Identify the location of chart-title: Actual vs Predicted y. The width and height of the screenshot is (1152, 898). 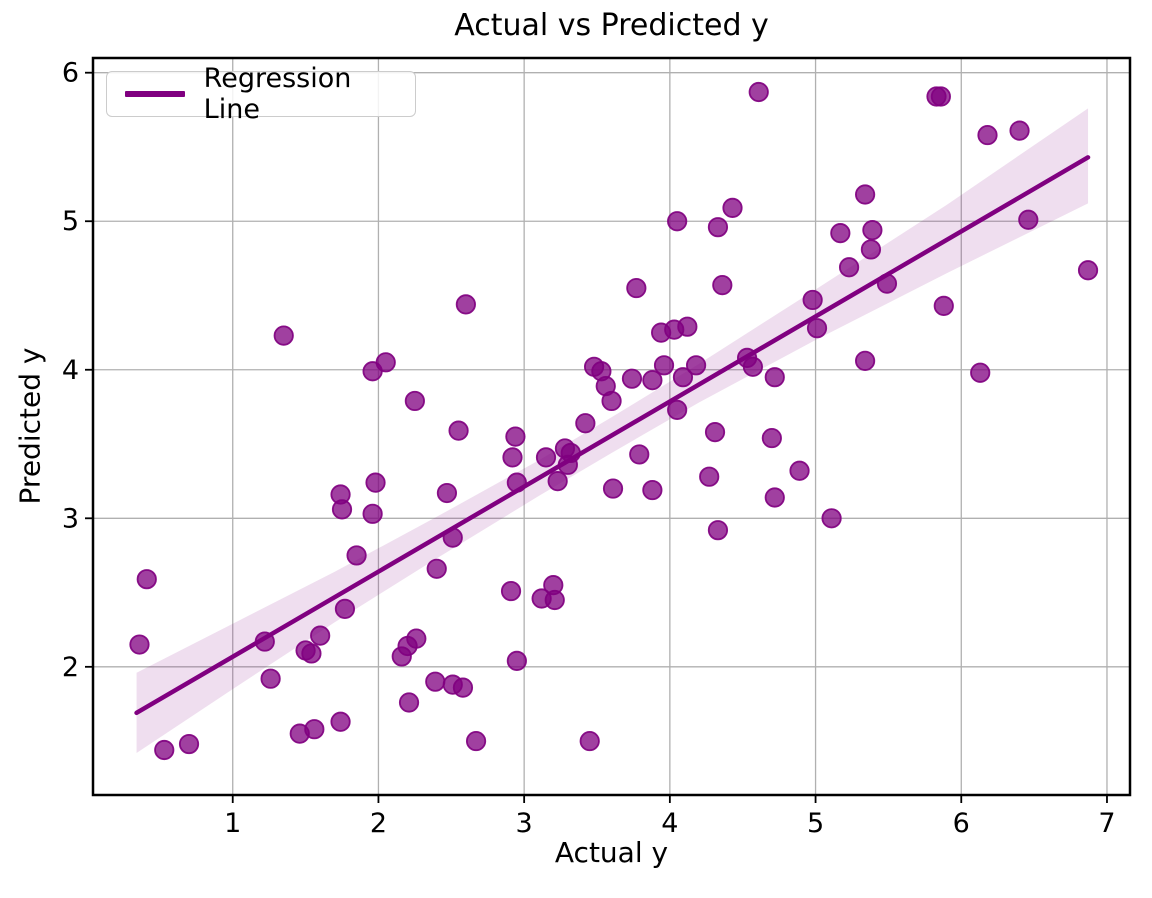
(611, 25).